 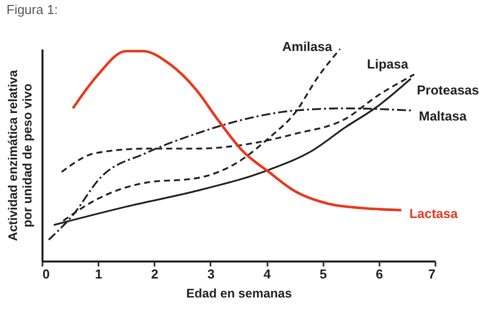 I want to click on y-axis-title: Actividad enzimática relativa por unidad de peso vivo, so click(x=20, y=155).